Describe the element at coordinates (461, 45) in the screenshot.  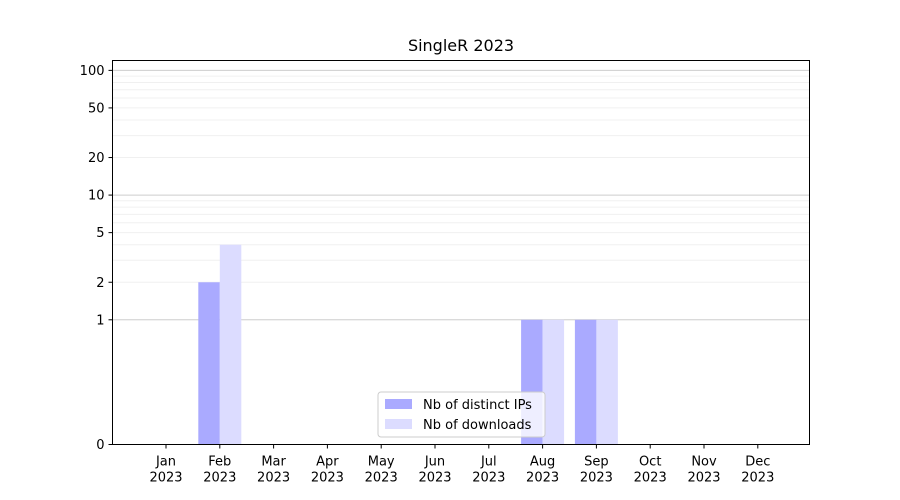
I see `chart-title: SingleR 2023` at that location.